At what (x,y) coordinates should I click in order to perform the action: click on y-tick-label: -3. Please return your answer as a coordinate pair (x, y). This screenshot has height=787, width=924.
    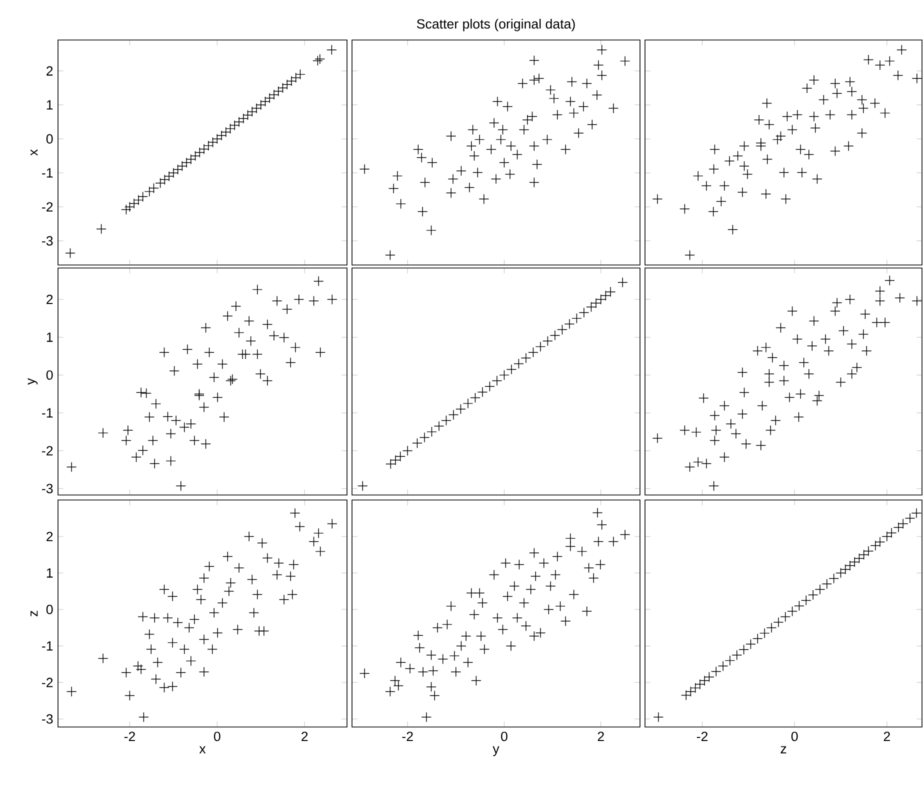
    Looking at the image, I should click on (47, 719).